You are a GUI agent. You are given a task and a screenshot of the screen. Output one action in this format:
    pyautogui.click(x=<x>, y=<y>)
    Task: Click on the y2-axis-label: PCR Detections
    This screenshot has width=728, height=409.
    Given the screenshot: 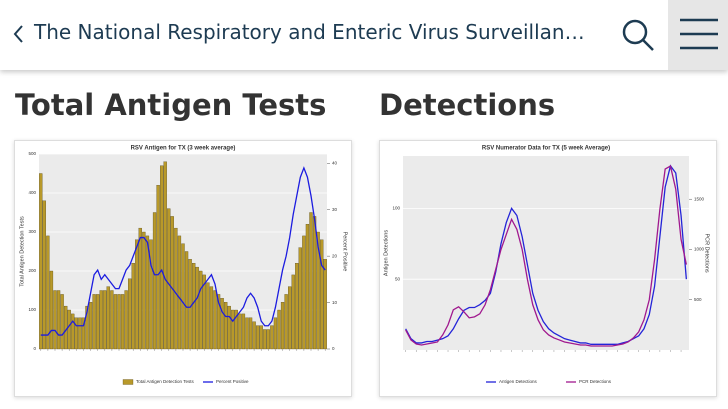 What is the action you would take?
    pyautogui.click(x=707, y=252)
    